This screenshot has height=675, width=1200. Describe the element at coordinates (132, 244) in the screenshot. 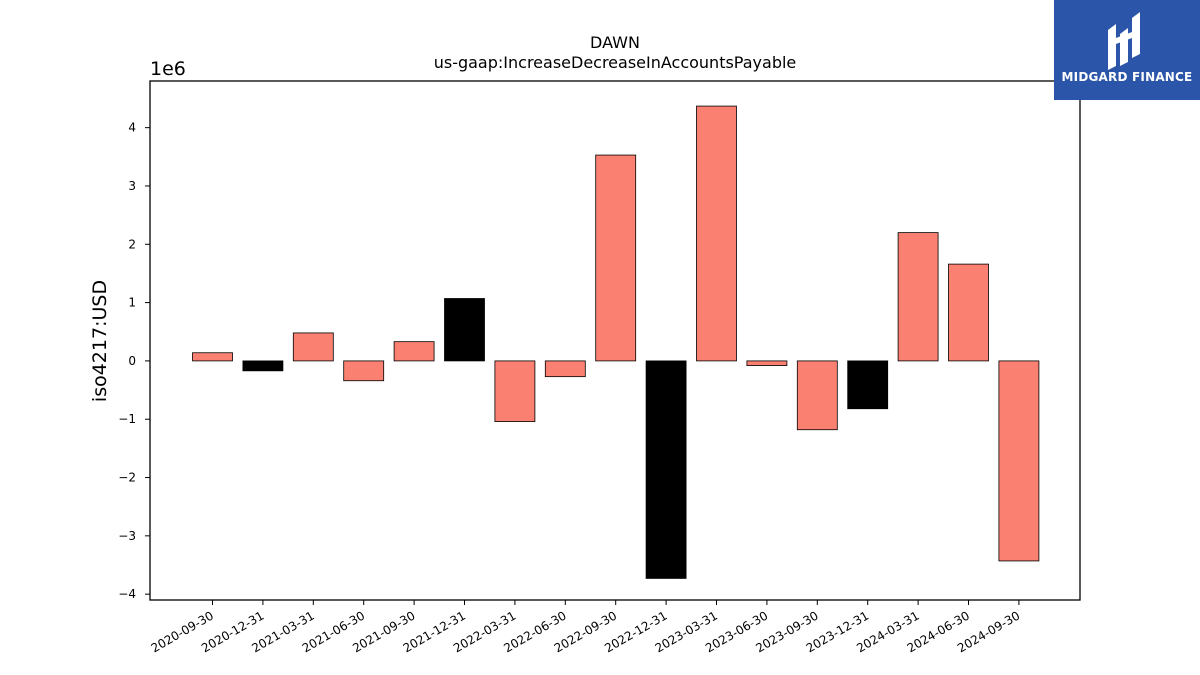

I see `y-tick-label: 2` at that location.